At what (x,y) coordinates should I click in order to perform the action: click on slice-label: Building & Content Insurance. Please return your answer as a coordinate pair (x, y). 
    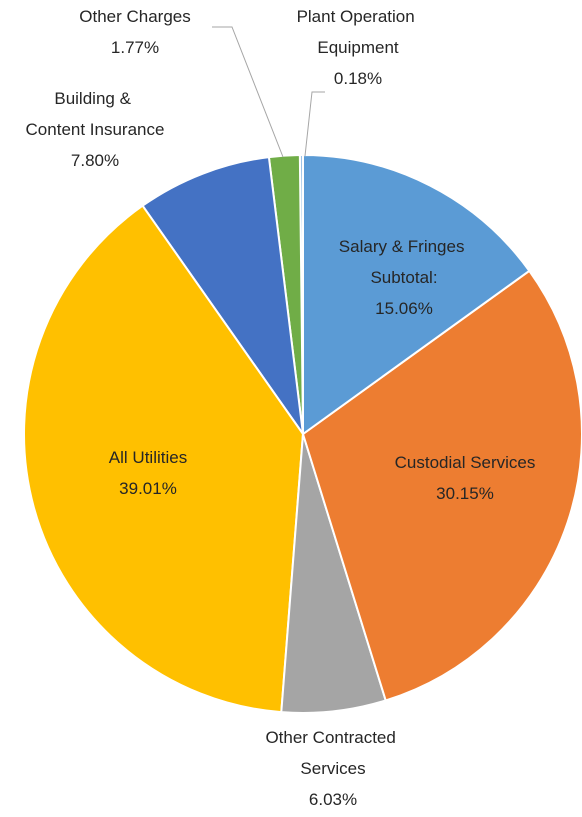
    Looking at the image, I should click on (95, 114).